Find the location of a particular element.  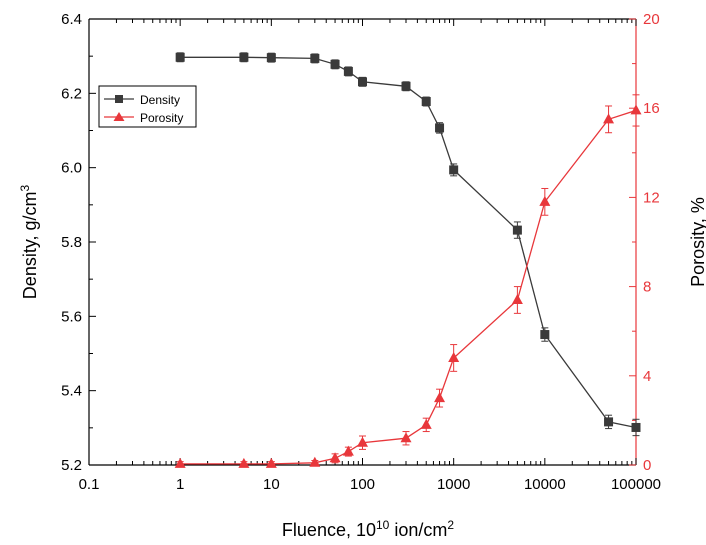

x-tick-label: 0.1 is located at coordinates (89, 484).